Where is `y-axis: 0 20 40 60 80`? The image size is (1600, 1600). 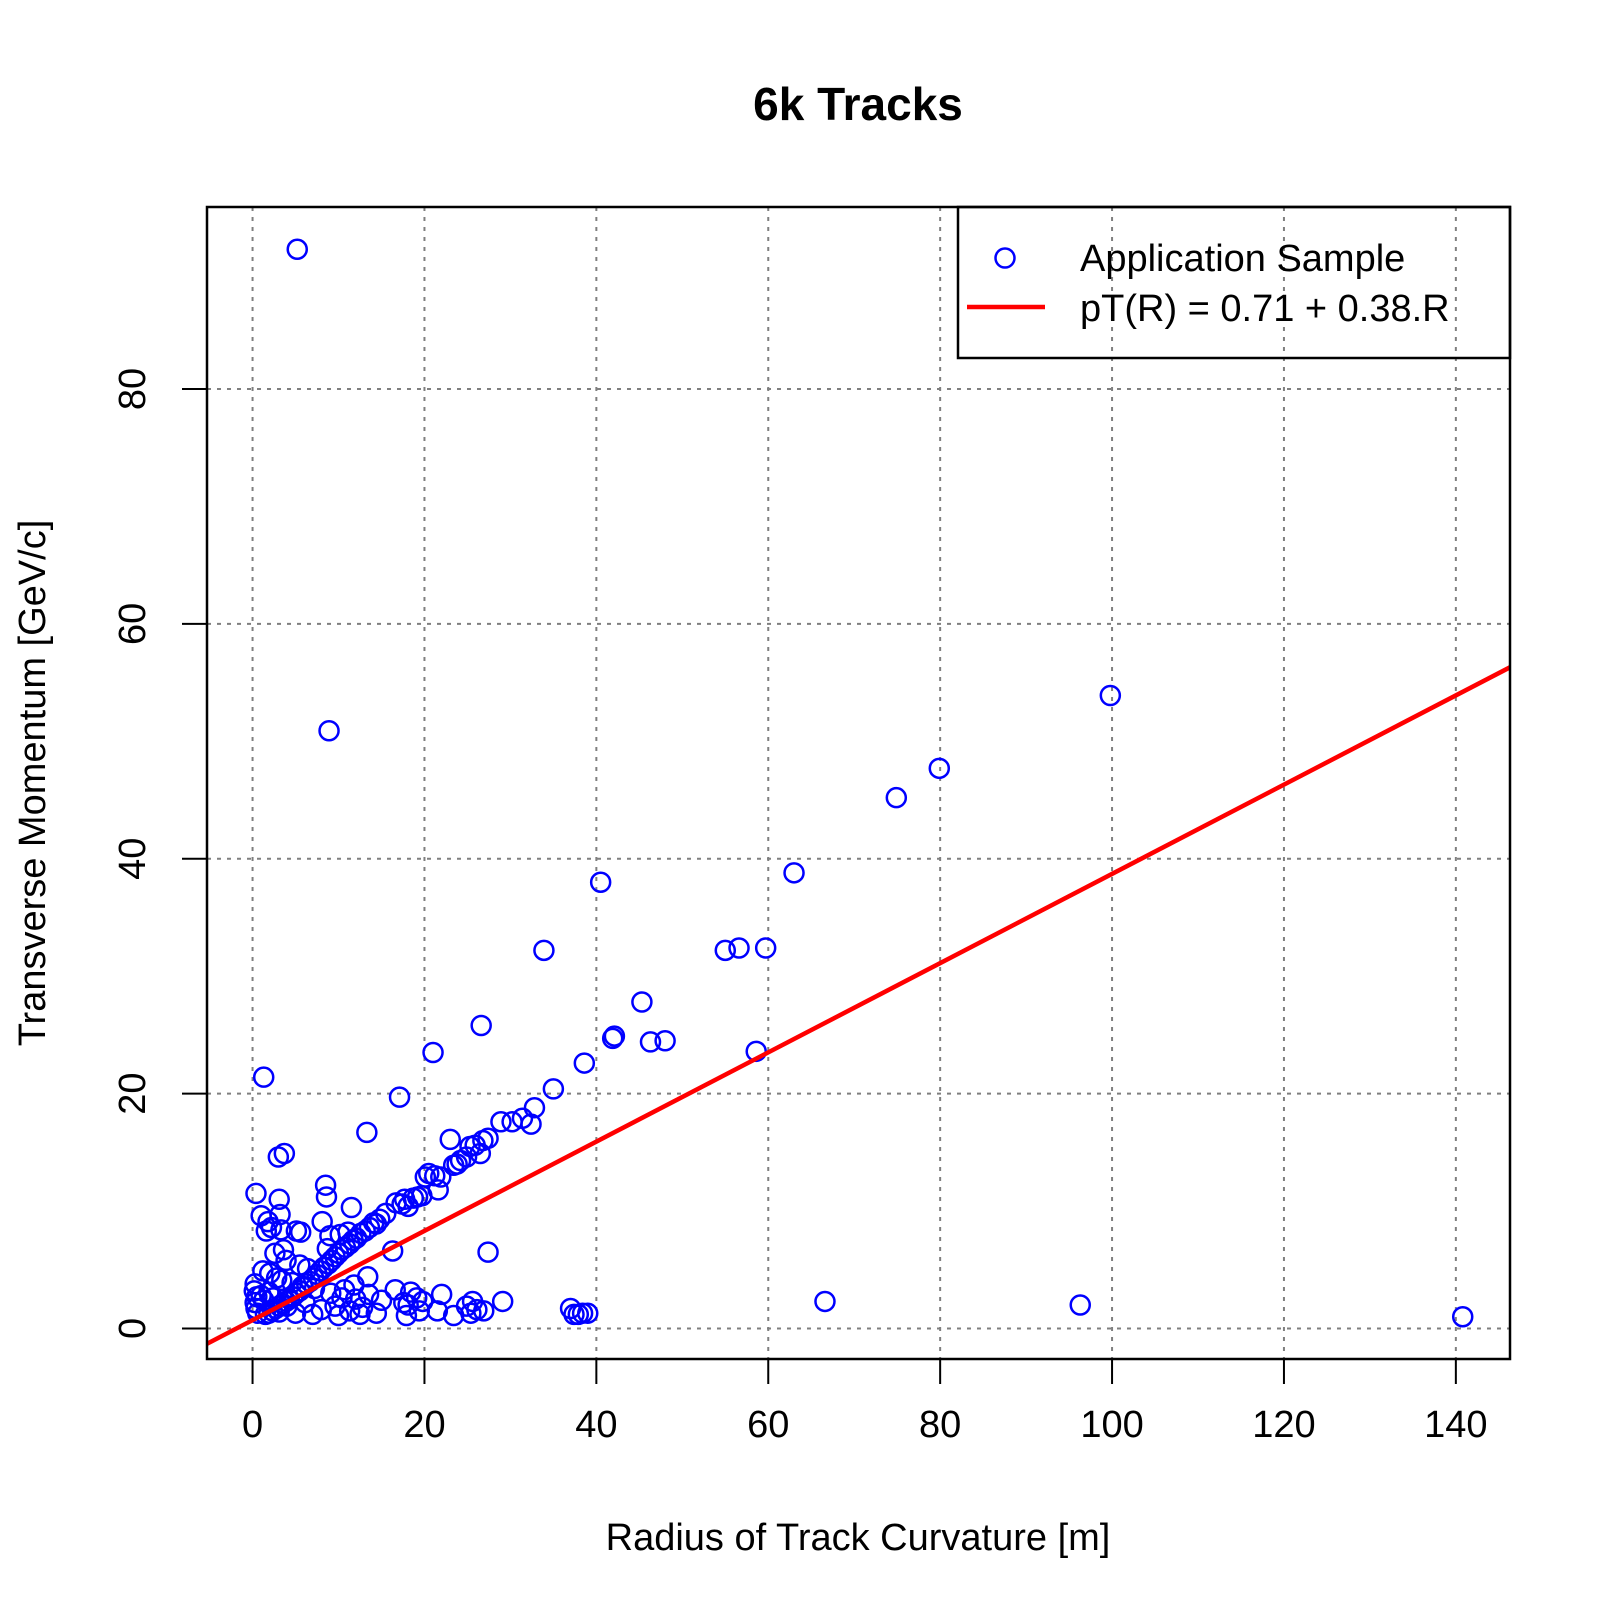 y-axis: 0 20 40 60 80 is located at coordinates (159, 853).